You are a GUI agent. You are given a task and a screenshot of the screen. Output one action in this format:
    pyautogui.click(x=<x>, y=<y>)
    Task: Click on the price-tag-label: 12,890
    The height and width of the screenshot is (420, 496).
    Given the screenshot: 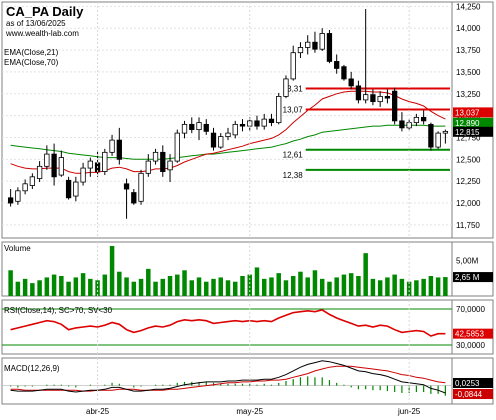 What is the action you would take?
    pyautogui.click(x=467, y=123)
    